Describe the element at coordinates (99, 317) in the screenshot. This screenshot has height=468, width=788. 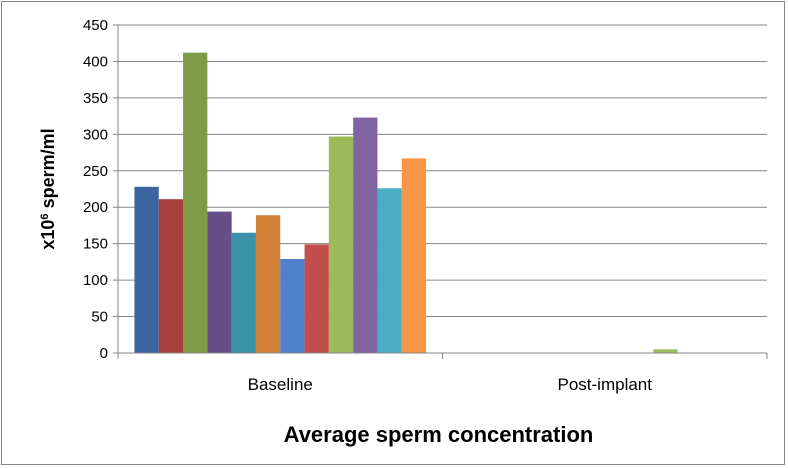
I see `y-tick-label: 50` at that location.